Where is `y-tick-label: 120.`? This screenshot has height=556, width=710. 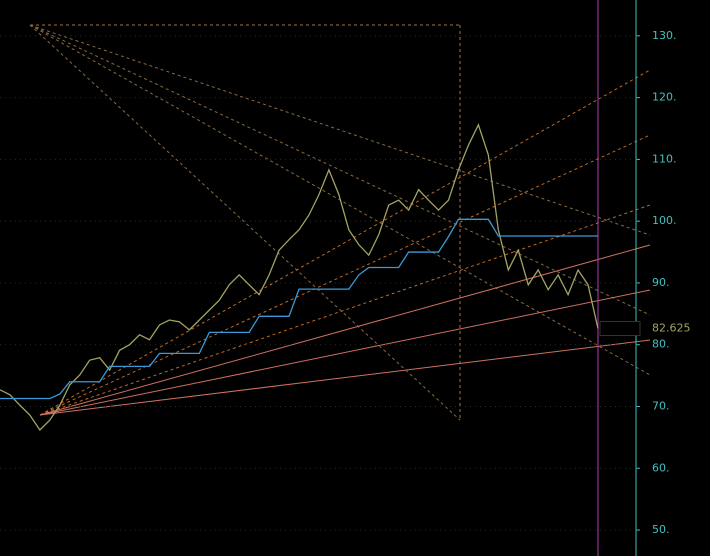
y-tick-label: 120. is located at coordinates (664, 97).